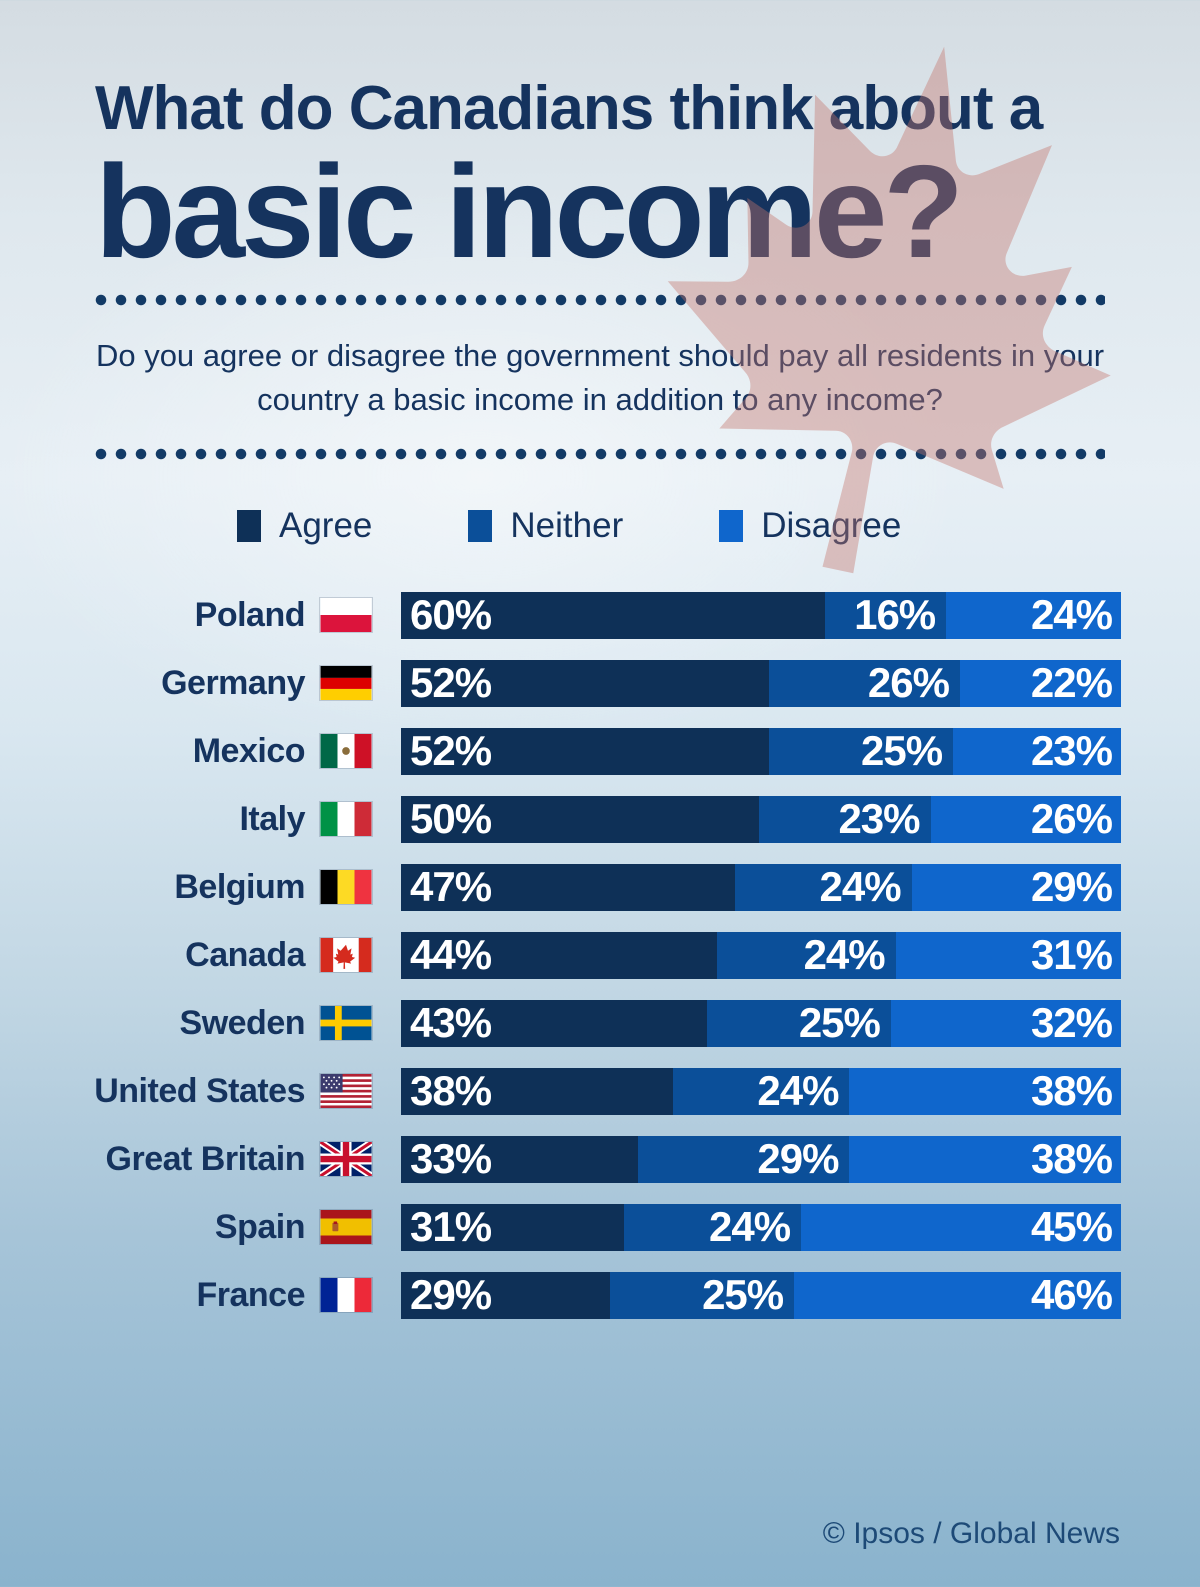  Describe the element at coordinates (580, 819) in the screenshot. I see `agree-segment: 50%` at that location.